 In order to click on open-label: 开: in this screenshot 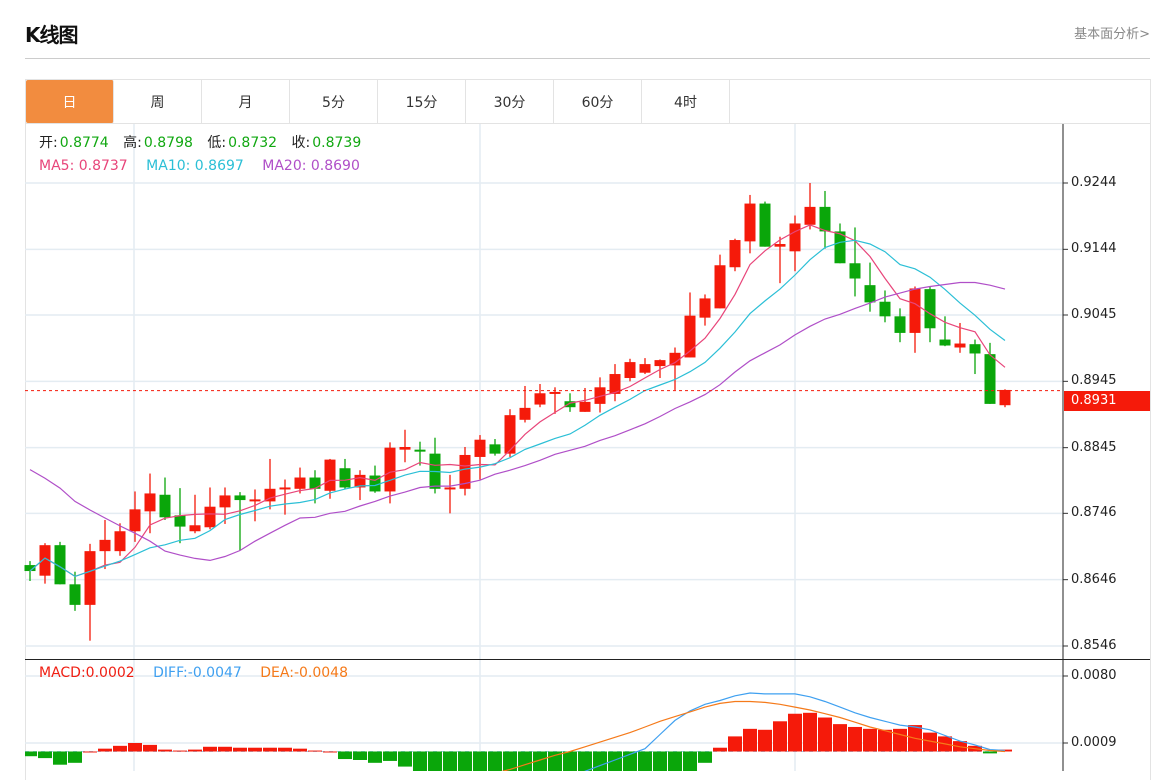, I will do `click(48, 143)`.